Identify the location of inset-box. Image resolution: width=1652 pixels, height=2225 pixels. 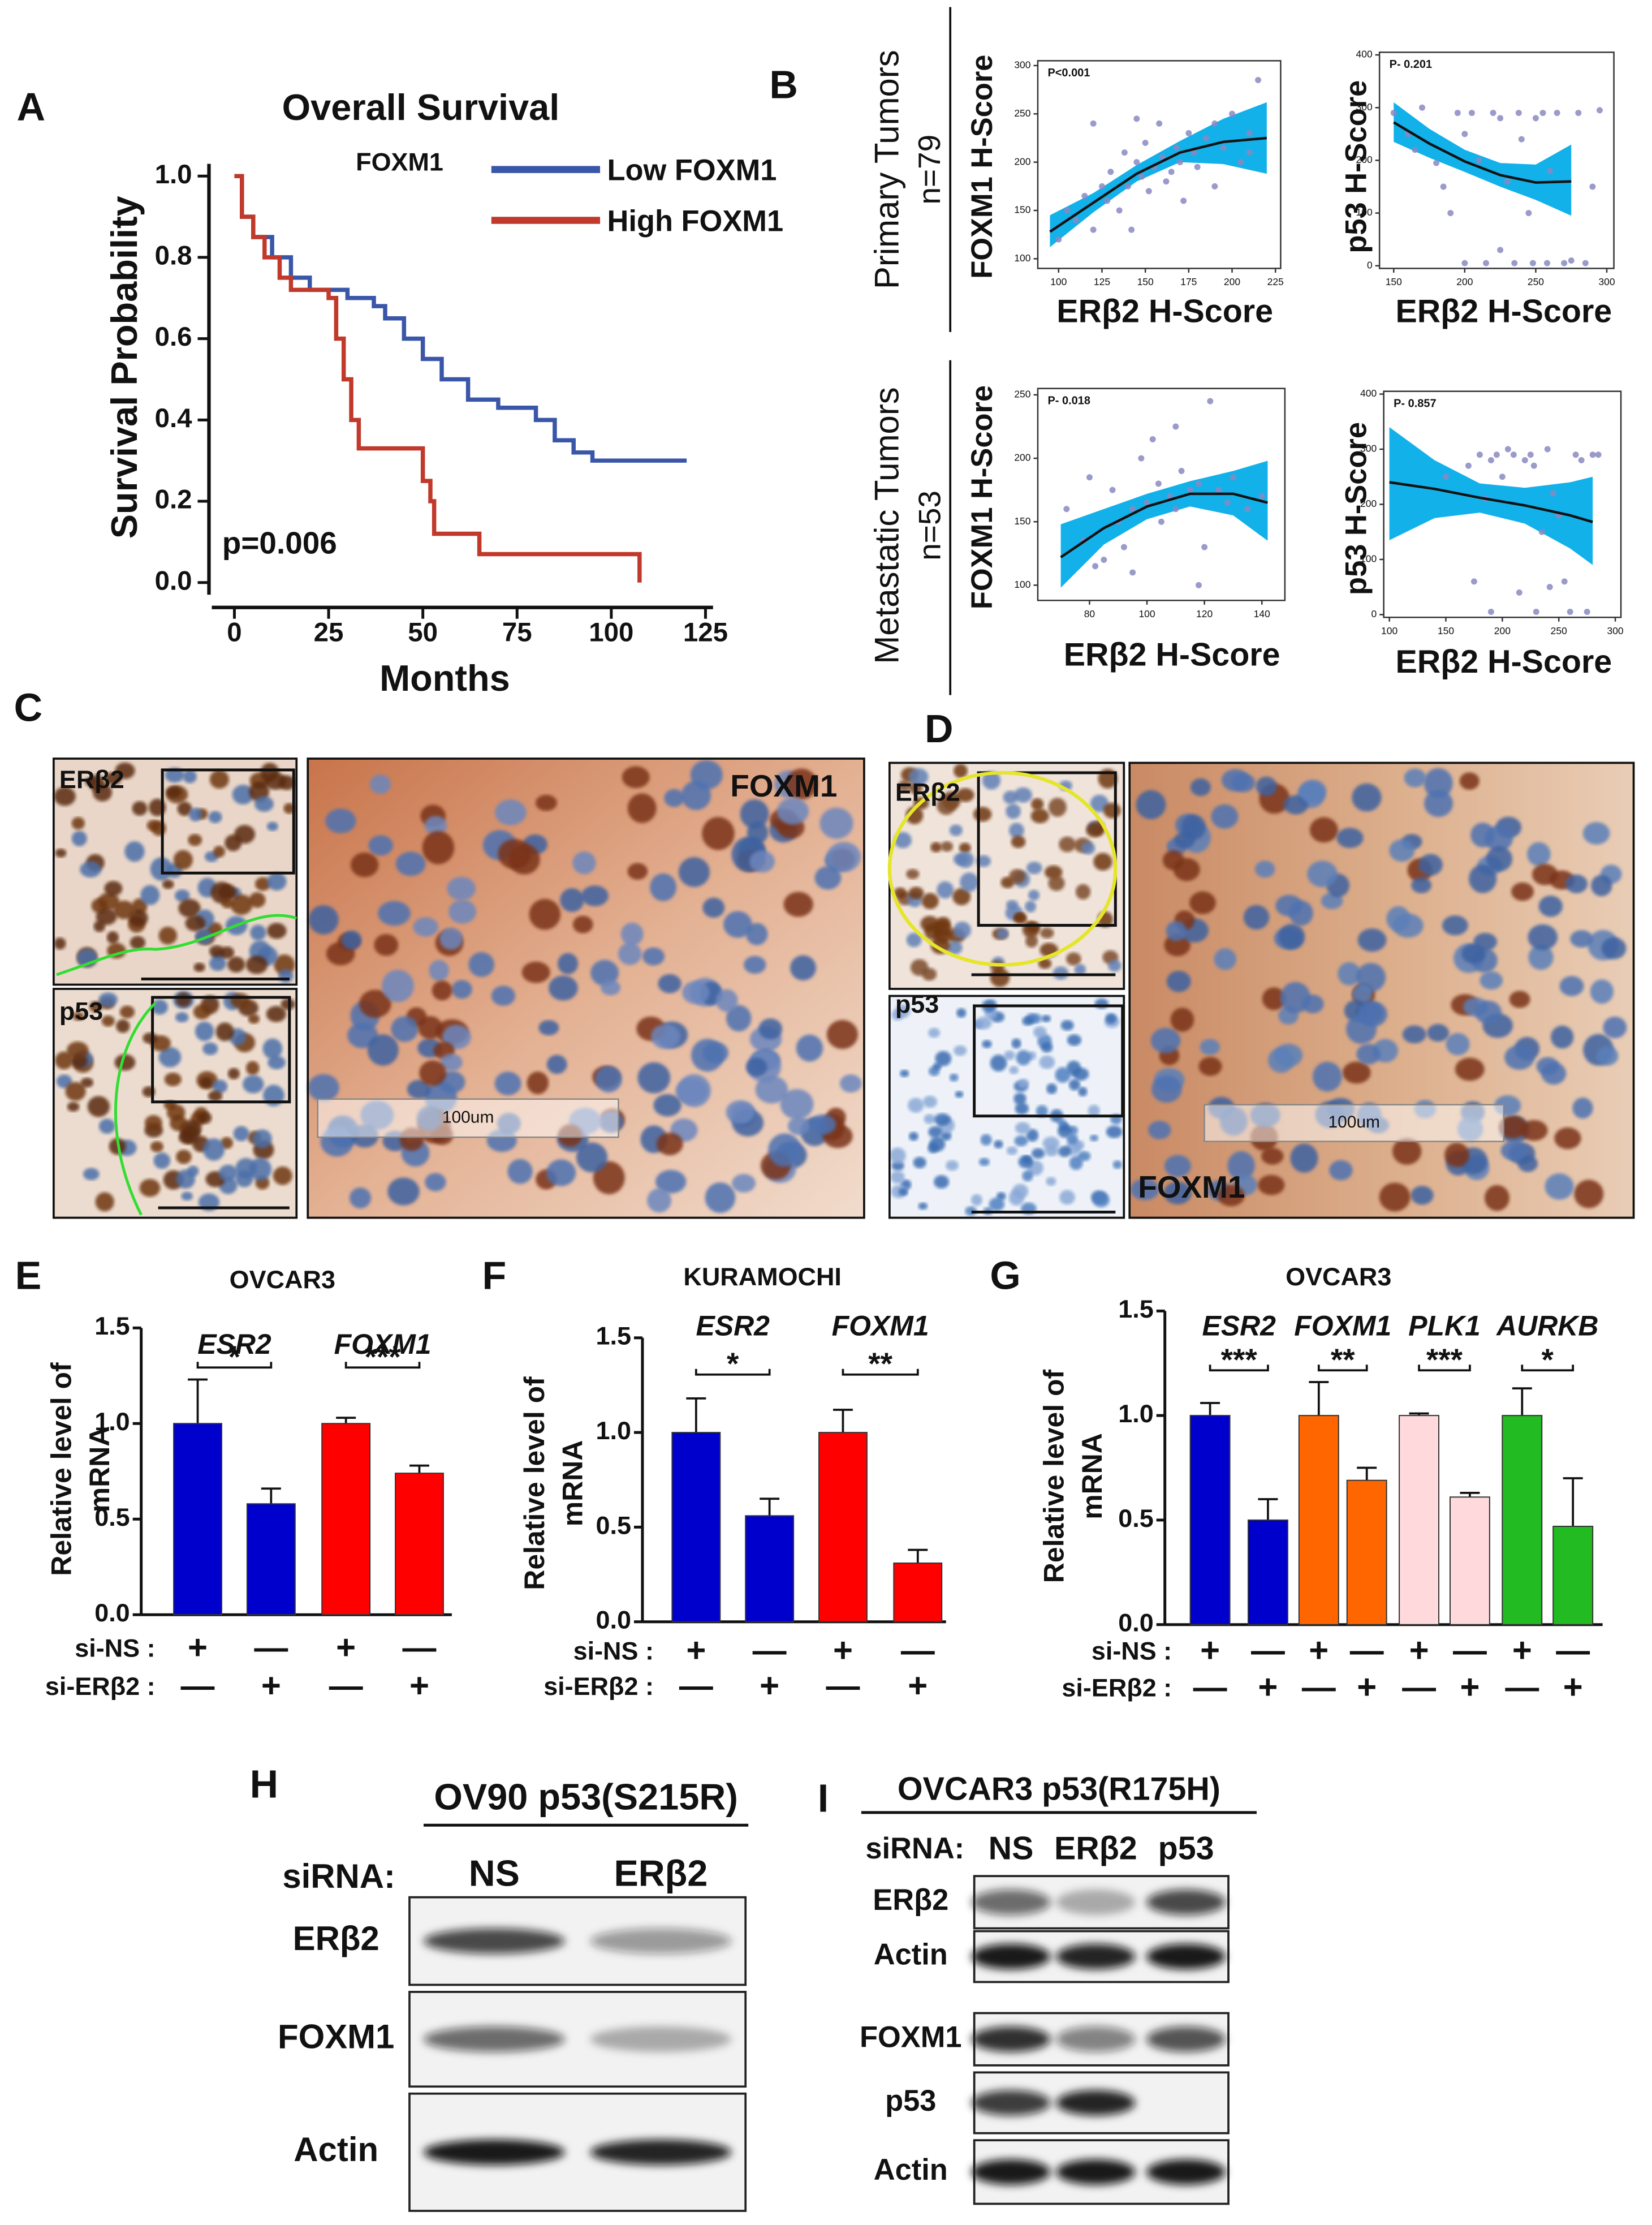
(1048, 1061).